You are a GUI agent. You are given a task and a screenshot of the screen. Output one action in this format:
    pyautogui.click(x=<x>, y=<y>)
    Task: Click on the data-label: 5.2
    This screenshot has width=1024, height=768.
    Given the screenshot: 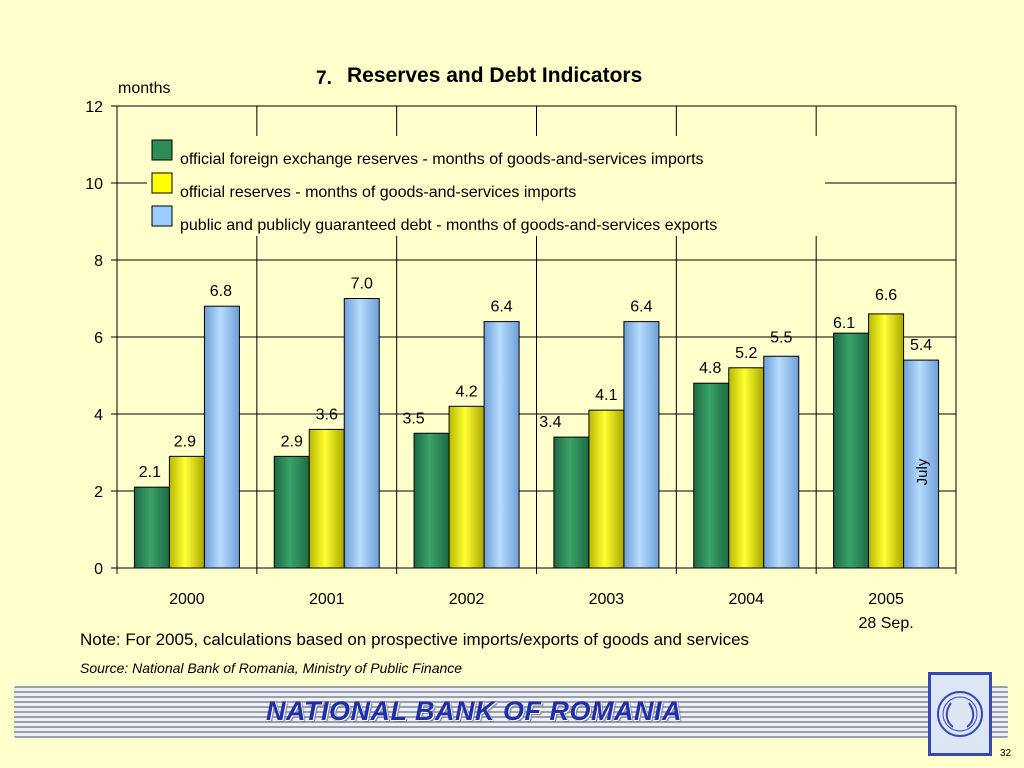 What is the action you would take?
    pyautogui.click(x=746, y=353)
    